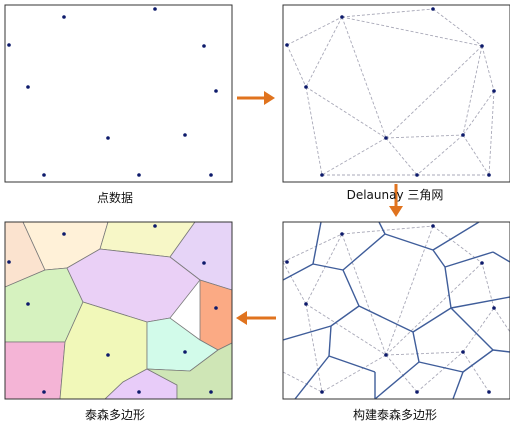 This screenshot has height=428, width=510. Describe the element at coordinates (114, 198) in the screenshot. I see `caption-points: 点数据` at that location.